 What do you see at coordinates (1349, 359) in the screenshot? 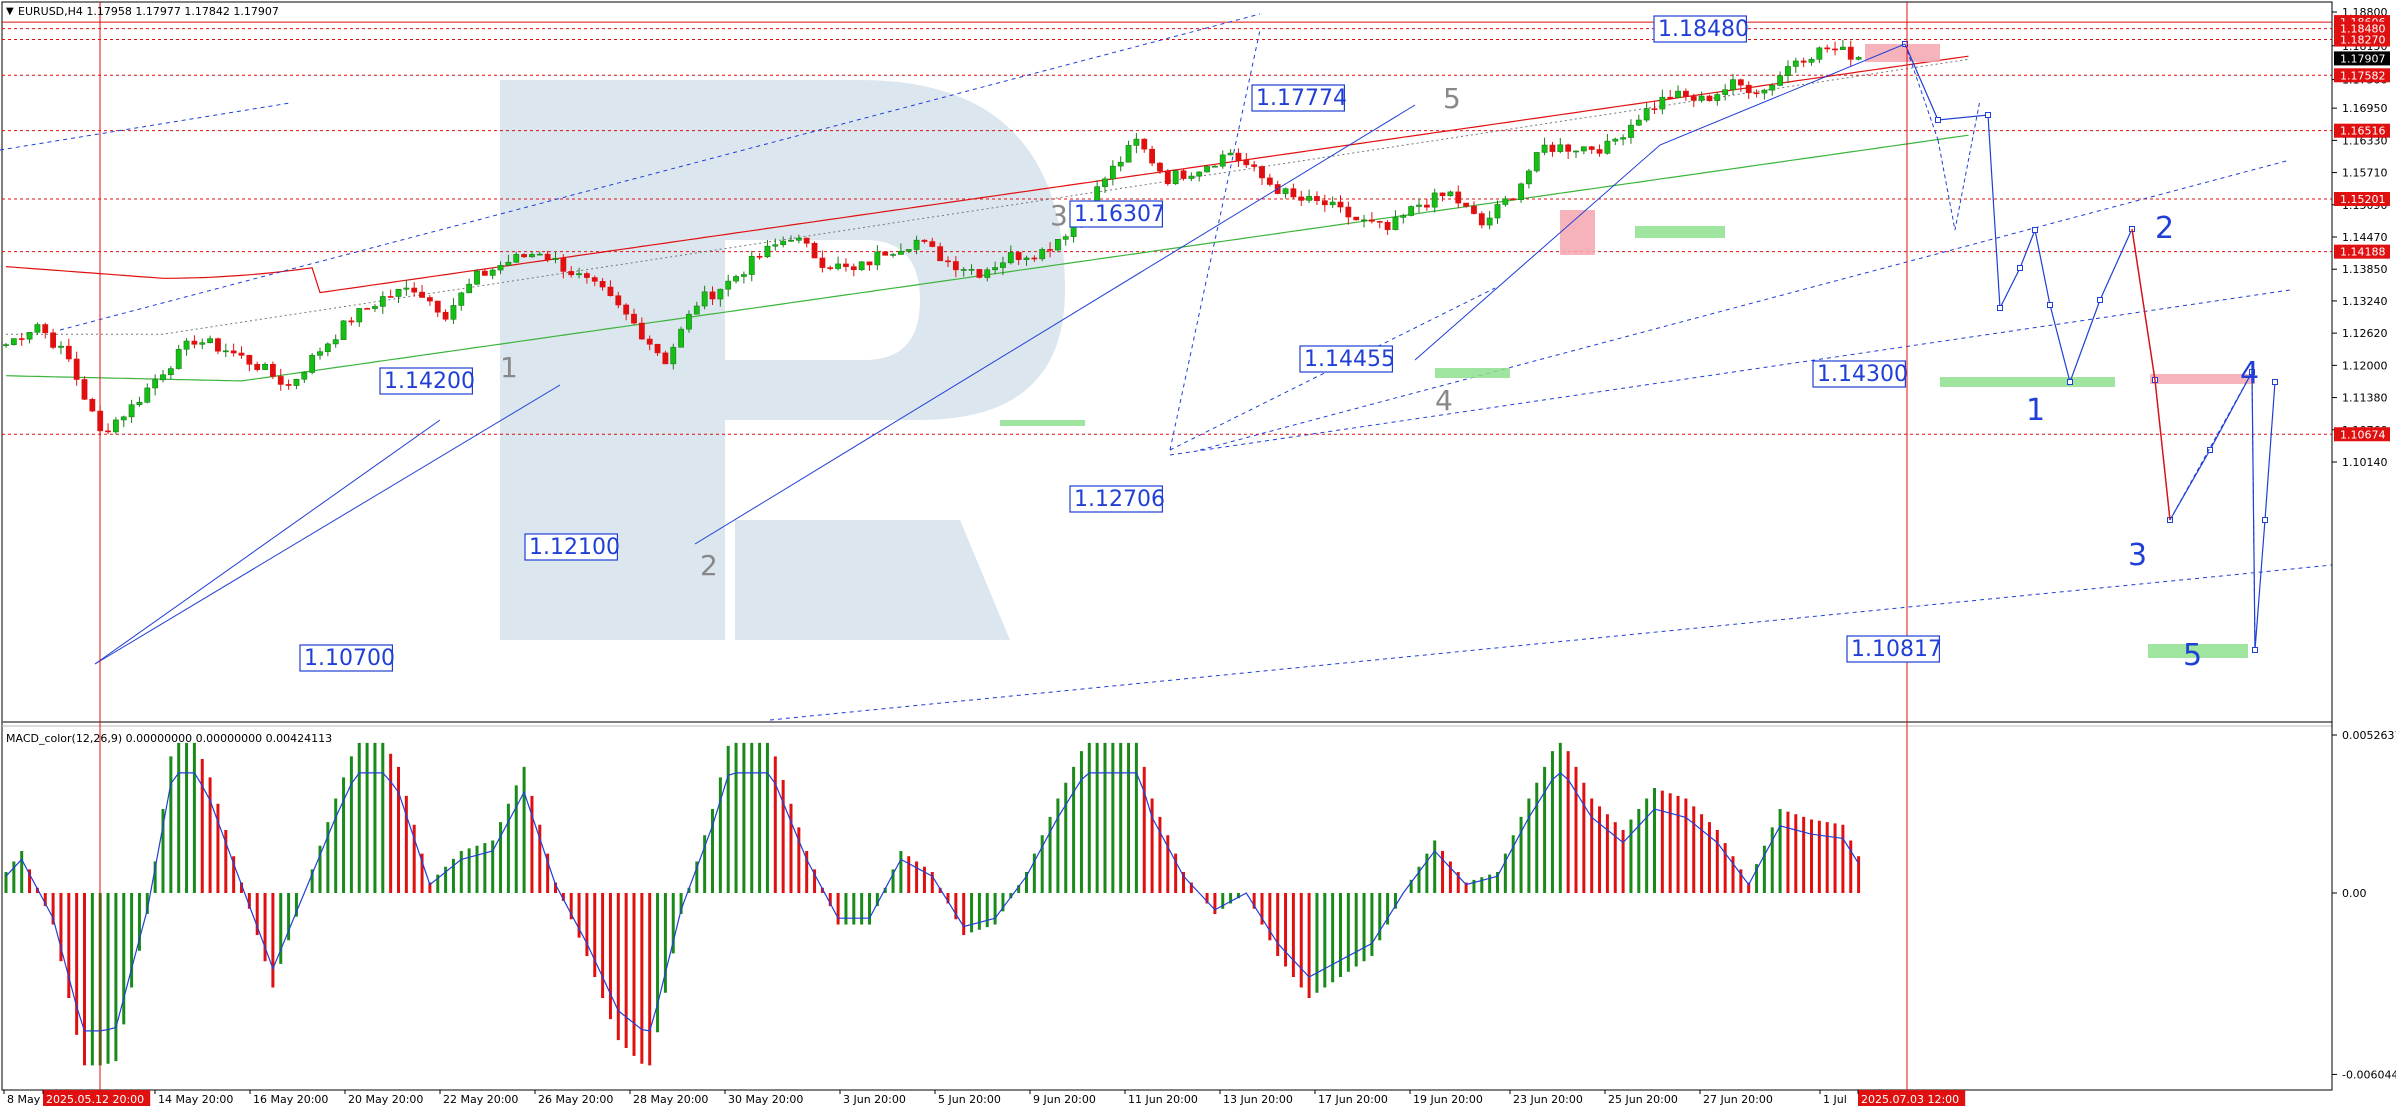
I see `price-label-text: 1.14455` at bounding box center [1349, 359].